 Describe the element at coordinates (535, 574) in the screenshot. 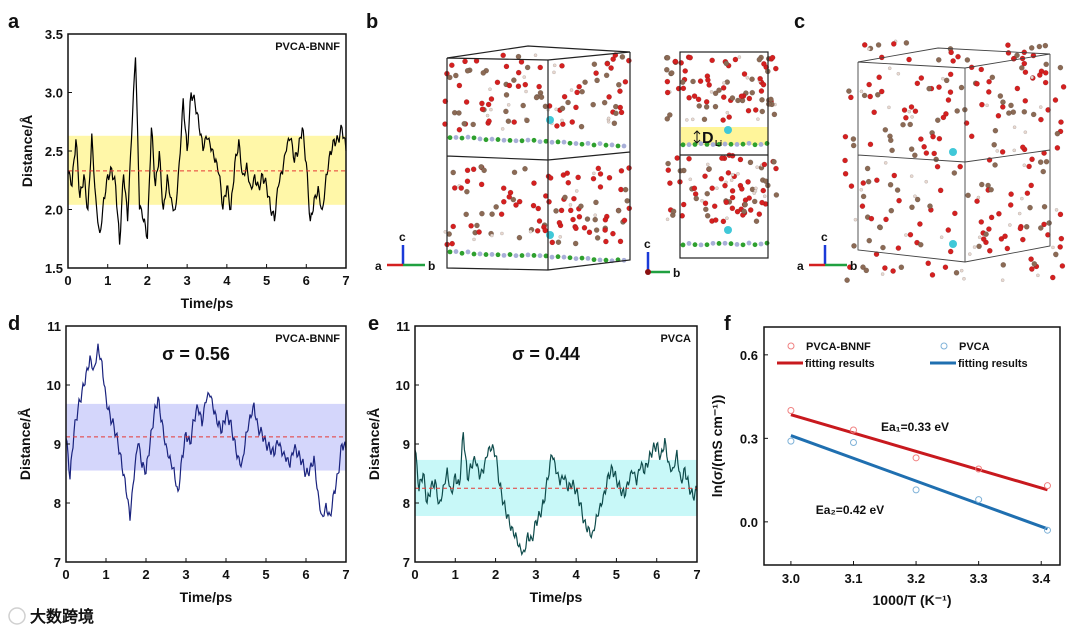

I see `x-tick-label: 3` at that location.